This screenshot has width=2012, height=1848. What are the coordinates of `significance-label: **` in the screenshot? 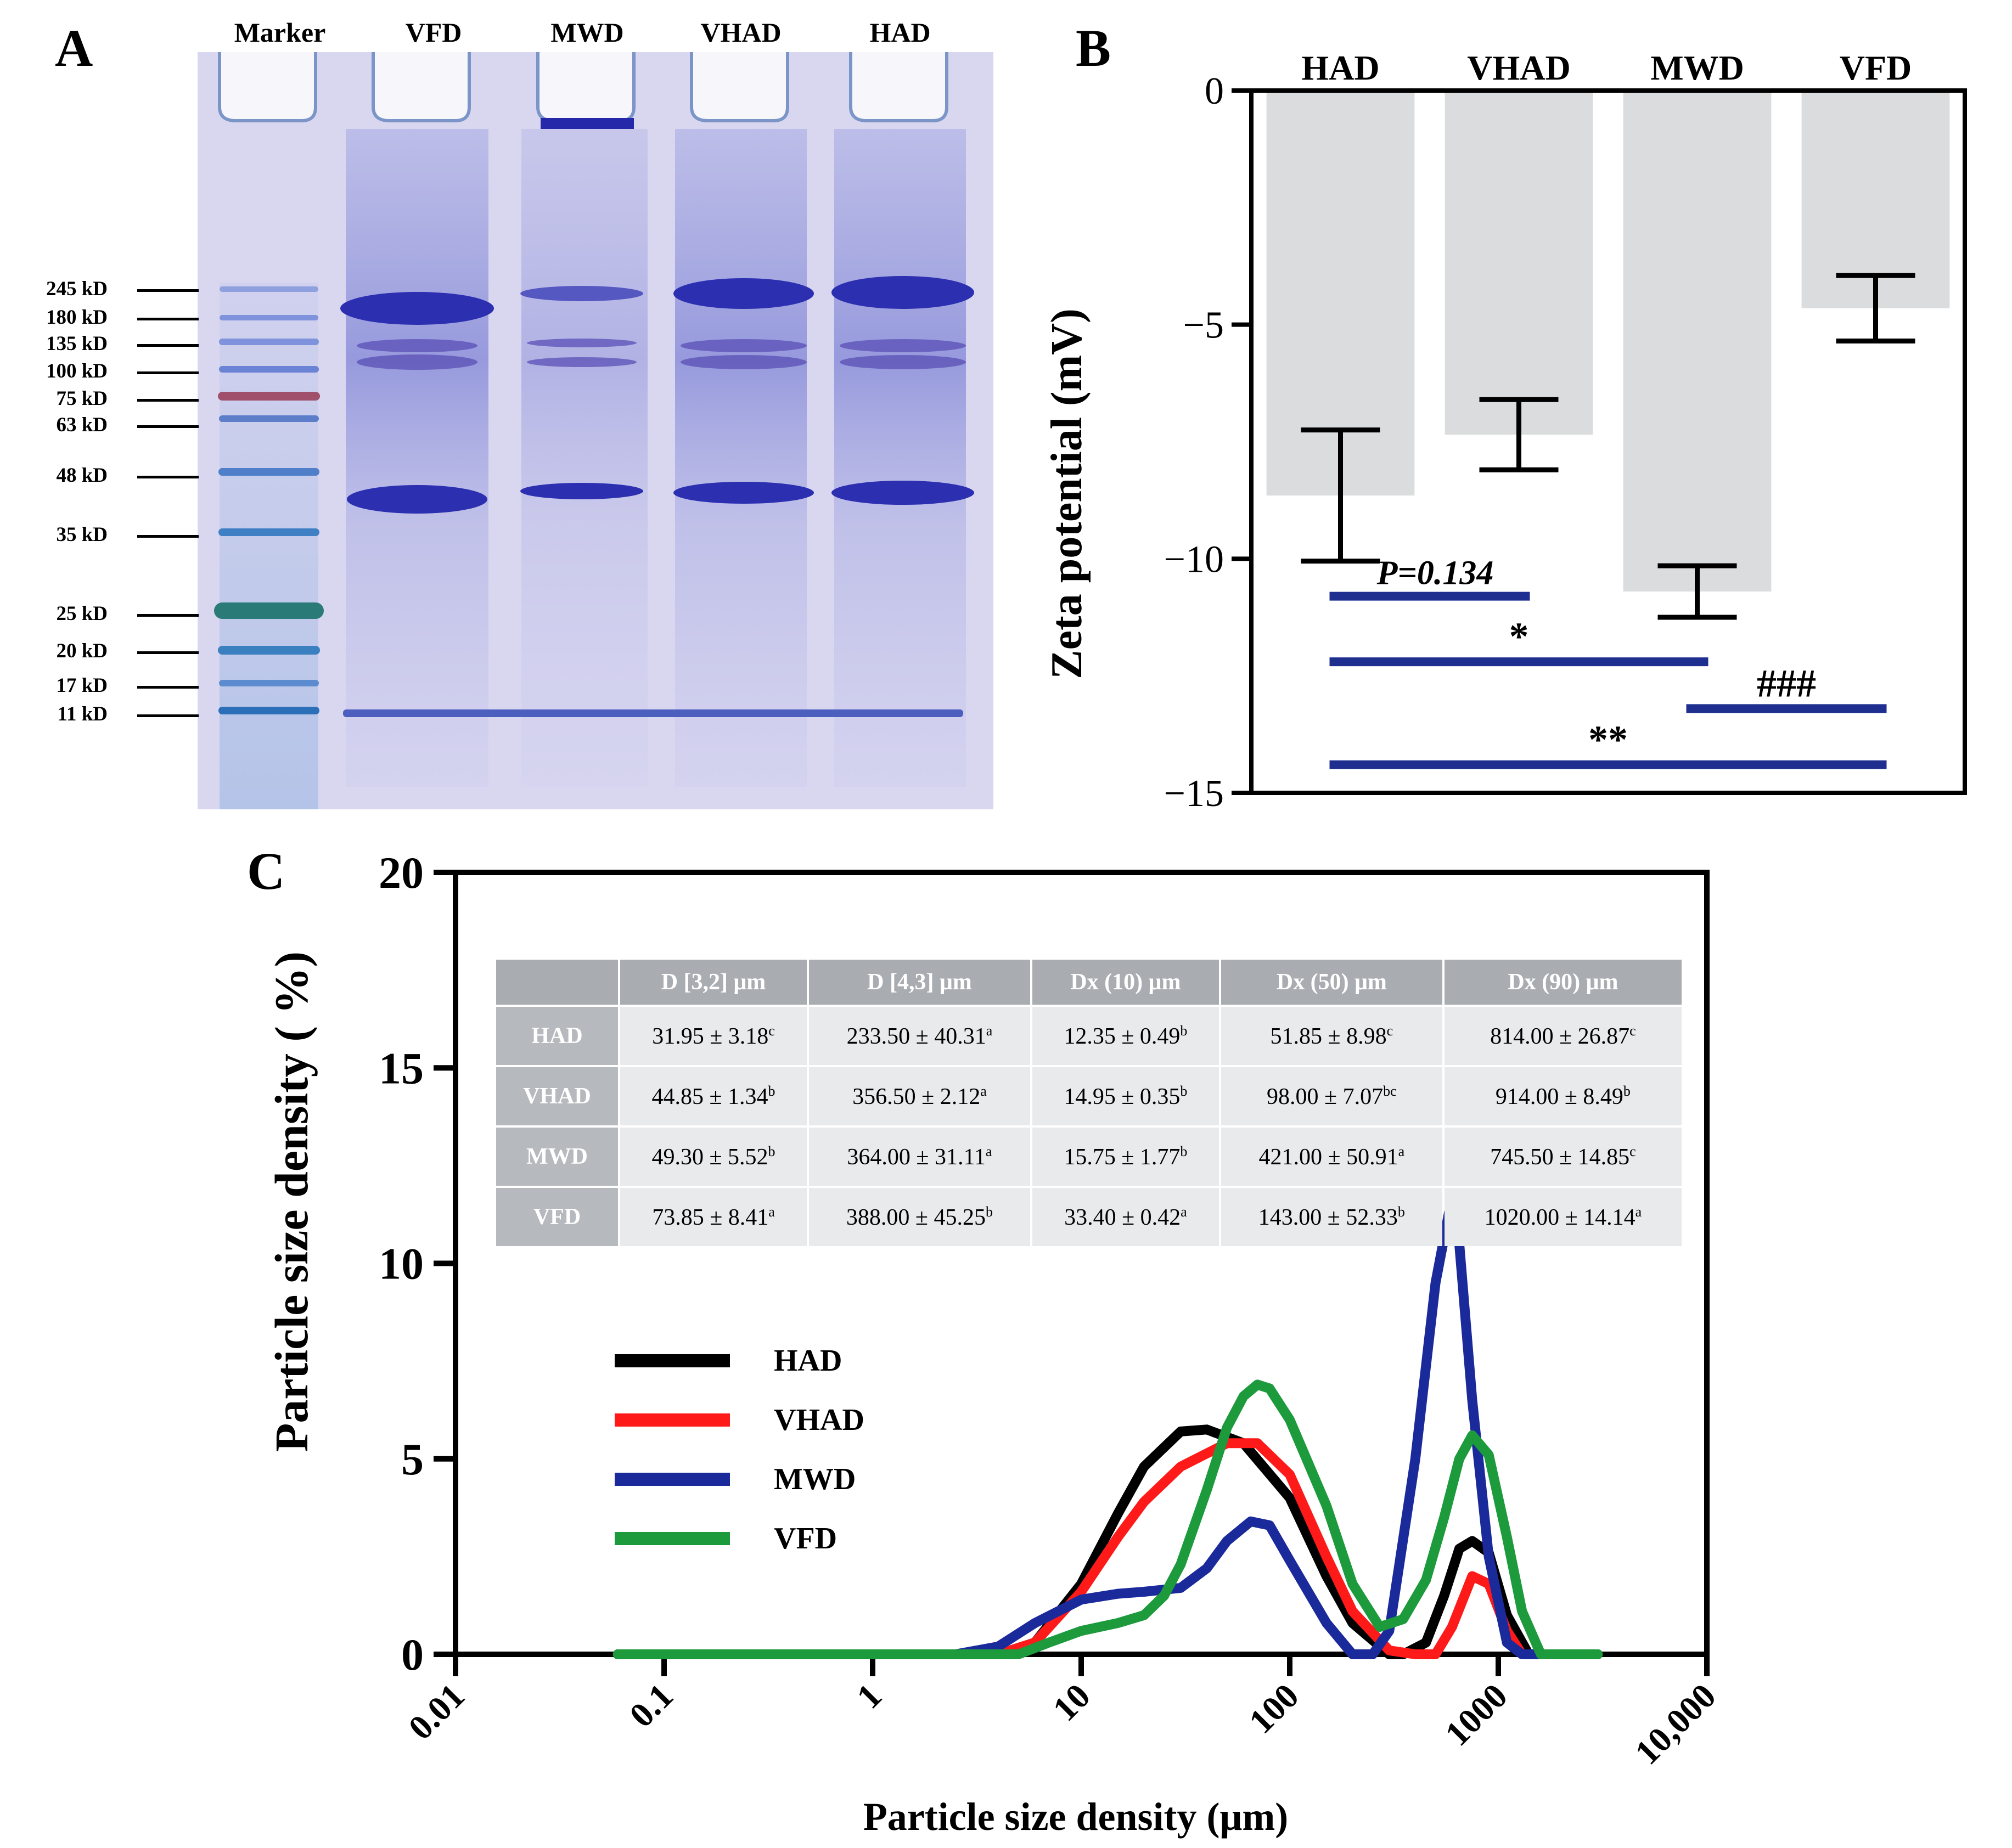 It's located at (1608, 740).